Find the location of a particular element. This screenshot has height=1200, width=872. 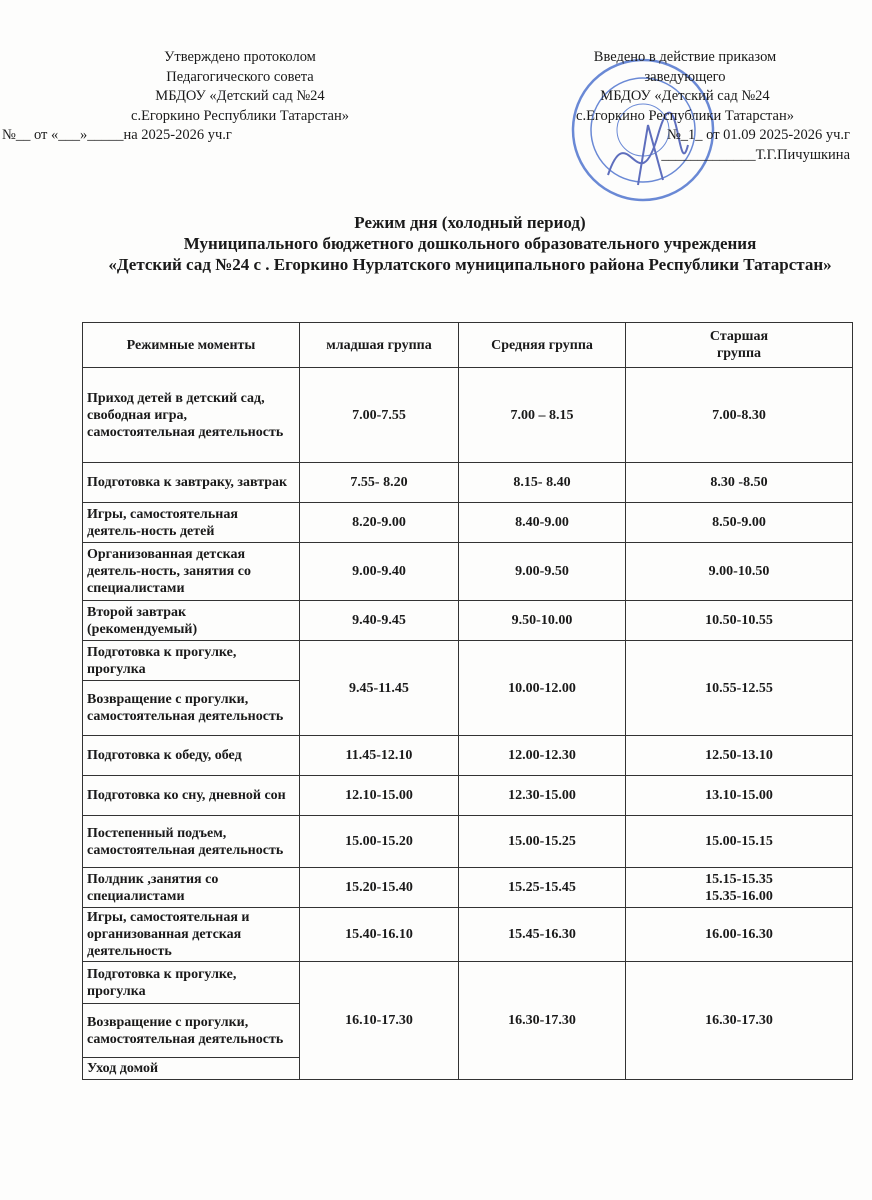

time-cell: 7.00 – 8.15 is located at coordinates (542, 415).